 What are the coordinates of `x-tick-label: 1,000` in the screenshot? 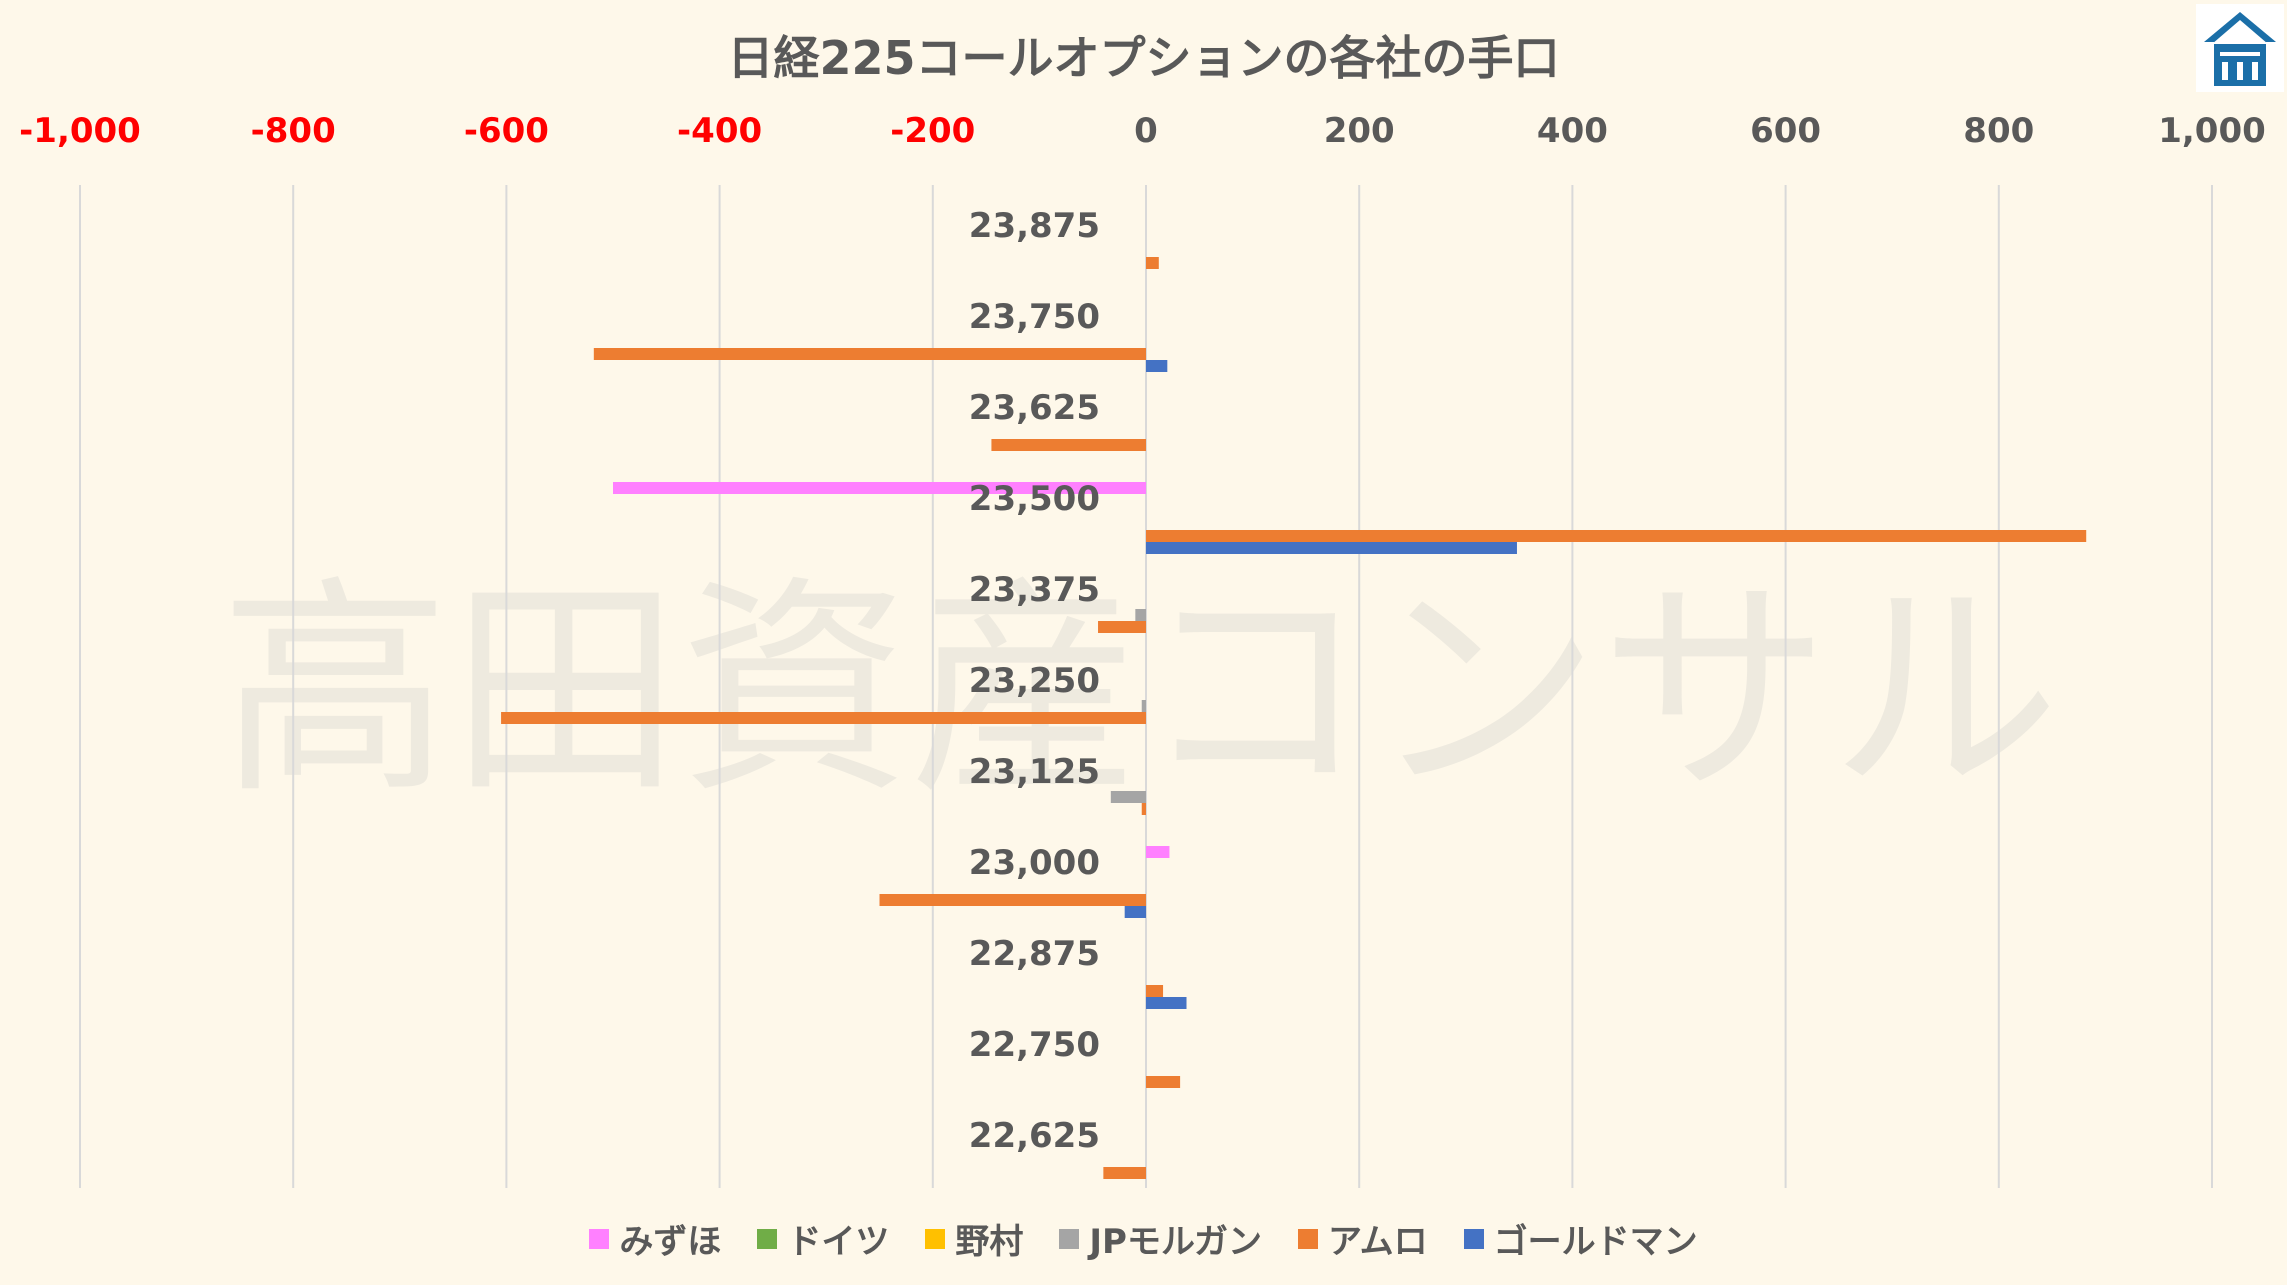 It's located at (2212, 131).